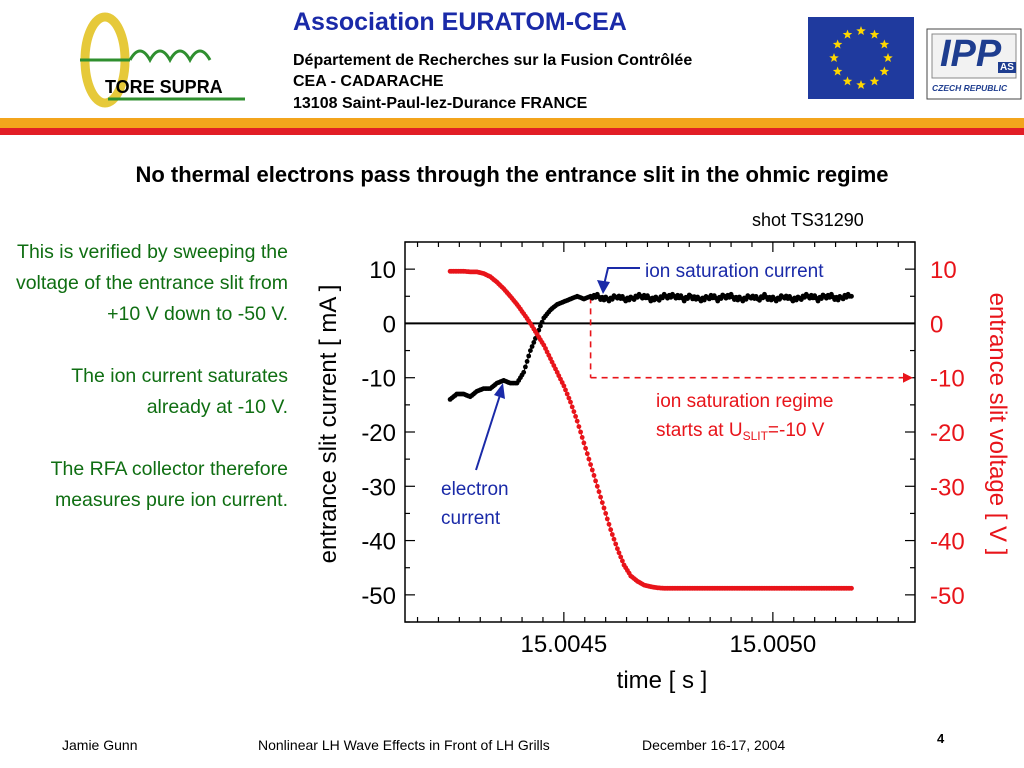  Describe the element at coordinates (947, 379) in the screenshot. I see `y-tick-label-right: -10` at that location.